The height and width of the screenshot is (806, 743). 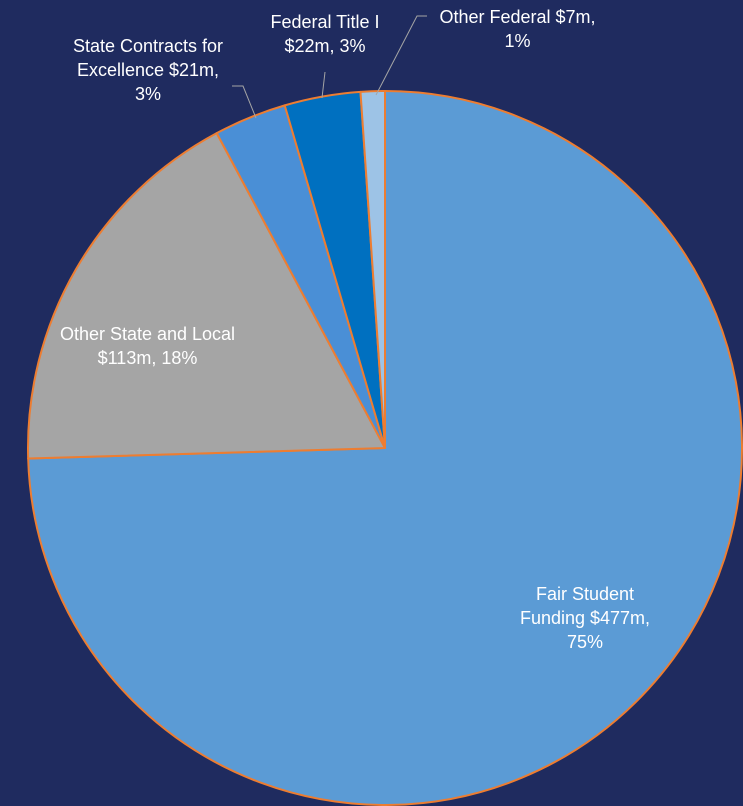 I want to click on pie-slice, so click(x=372, y=269).